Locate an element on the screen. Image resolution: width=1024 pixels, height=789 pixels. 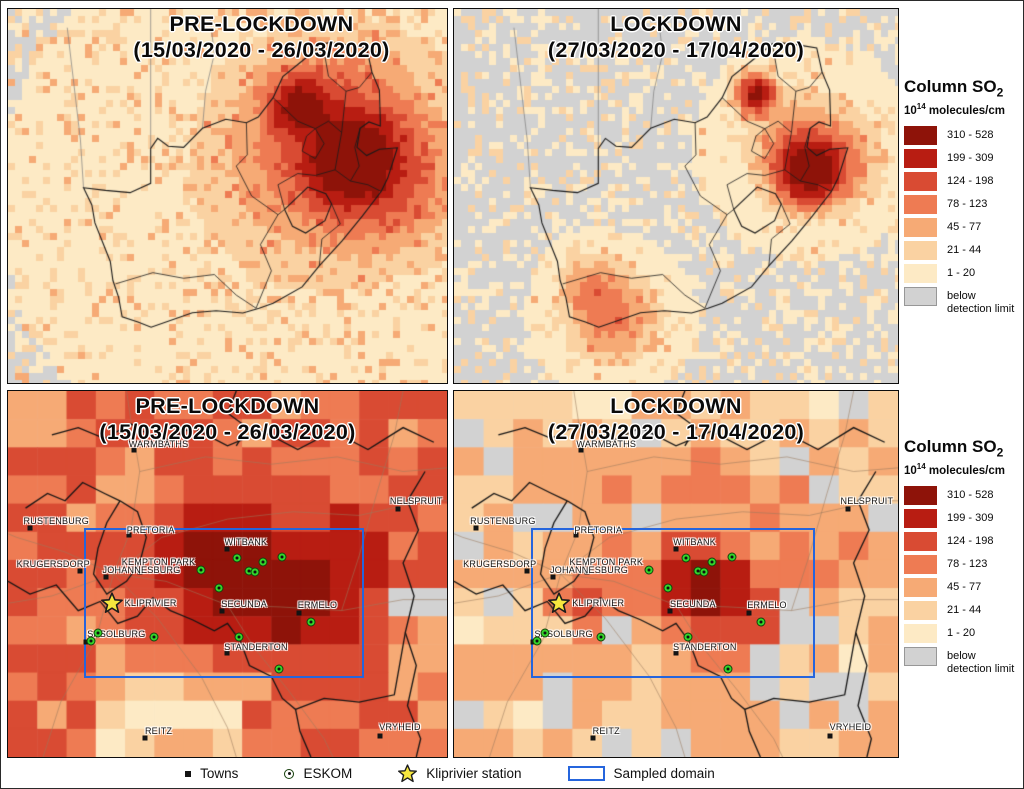
panel-title-block: PRE-LOCKDOWN (15/03/2020 - 26/03/2020) is located at coordinates (227, 420).